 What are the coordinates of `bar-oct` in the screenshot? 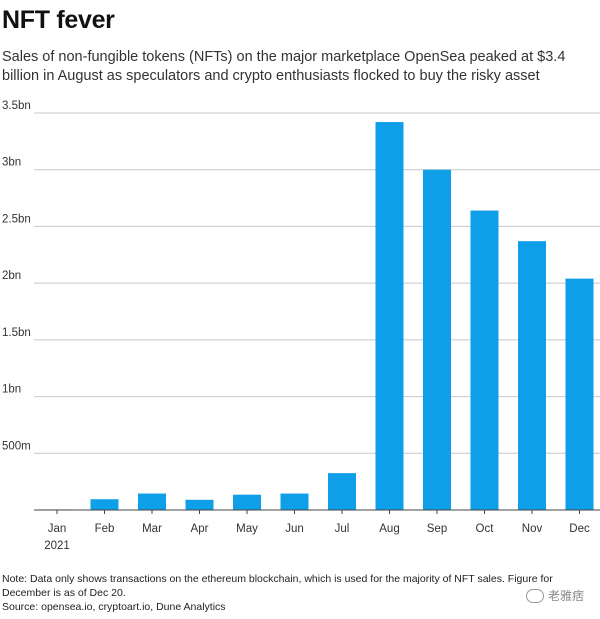 It's located at (484, 360).